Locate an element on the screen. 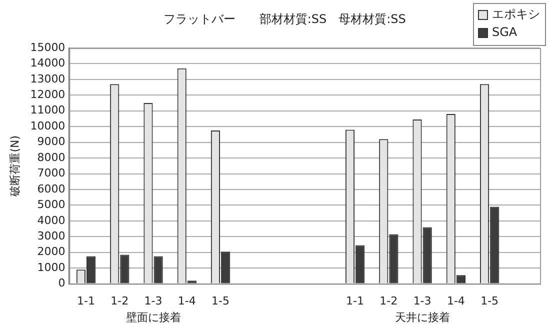 This screenshot has height=333, width=550. y-tick-label: 2000 is located at coordinates (51, 251).